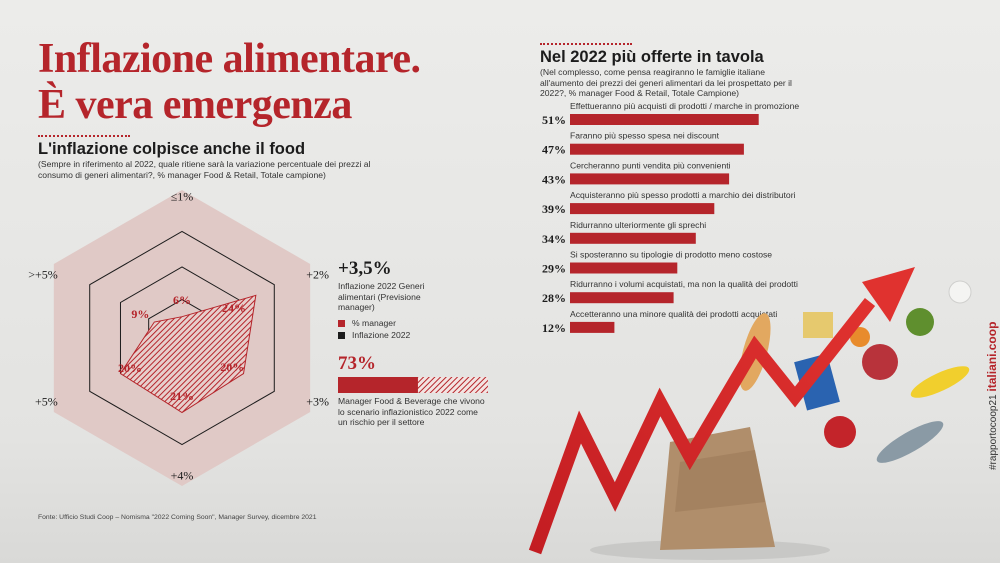  I want to click on bar-value-label: 12%, so click(554, 328).